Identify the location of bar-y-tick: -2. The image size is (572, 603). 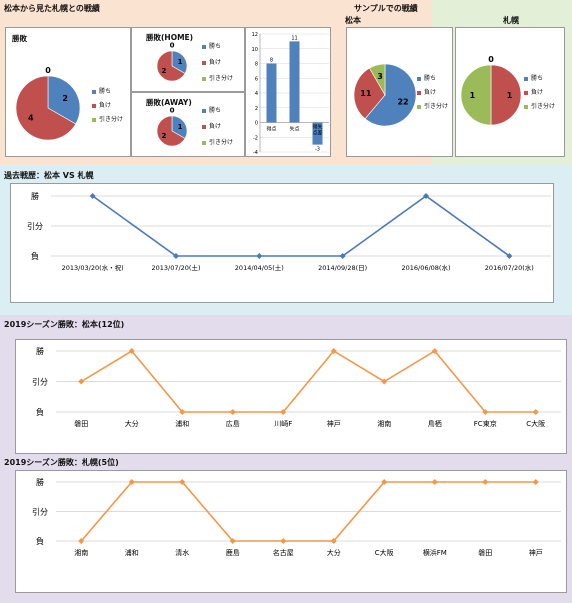
(255, 138).